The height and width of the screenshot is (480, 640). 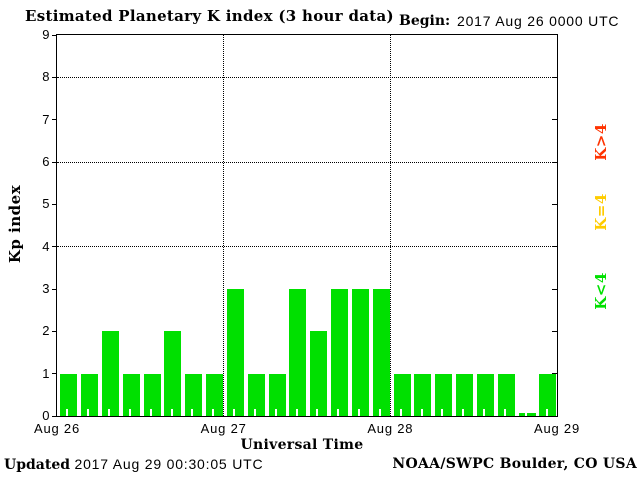 I want to click on legend-label-k-lt-4: K<4, so click(x=601, y=291).